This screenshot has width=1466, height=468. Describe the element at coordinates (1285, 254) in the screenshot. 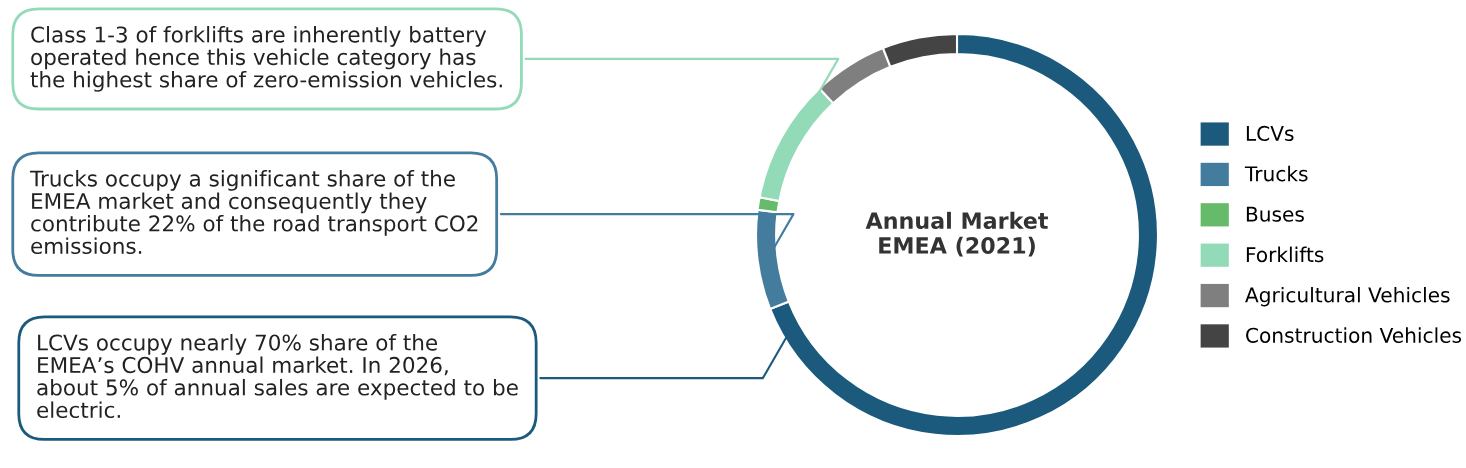

I see `legend-label: Forklifts` at that location.